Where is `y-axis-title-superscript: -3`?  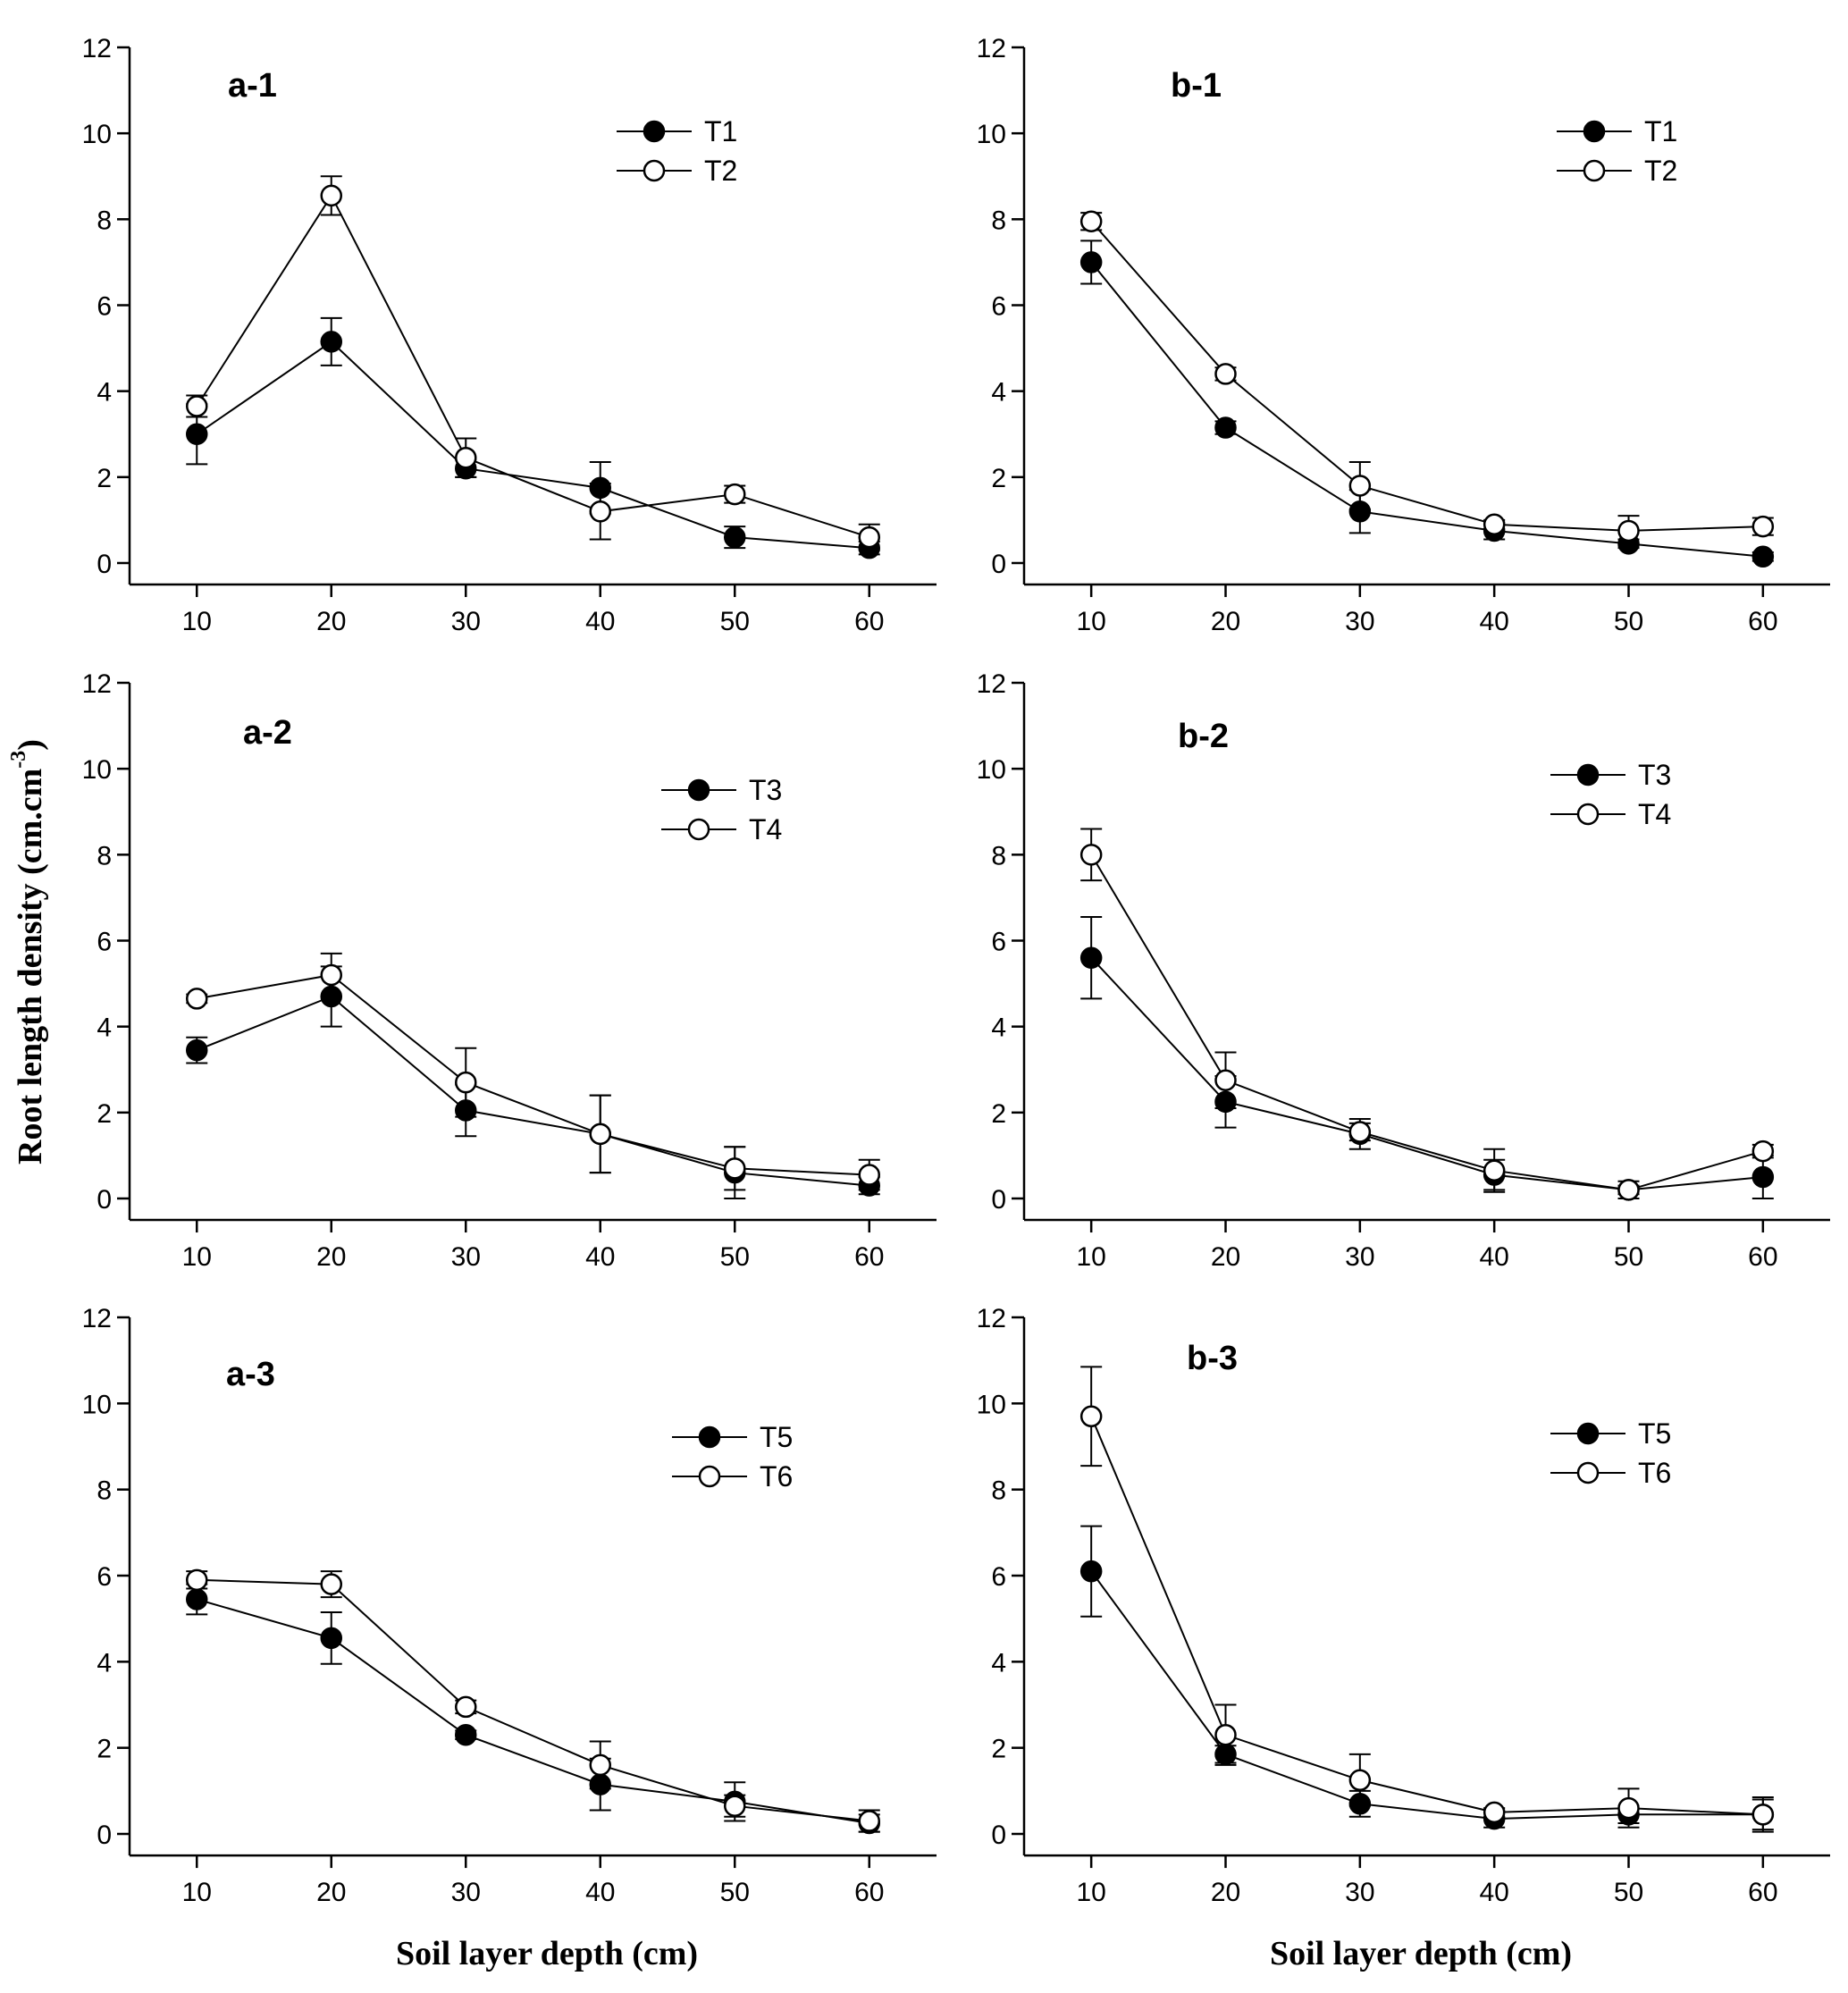 y-axis-title-superscript: -3 is located at coordinates (18, 760).